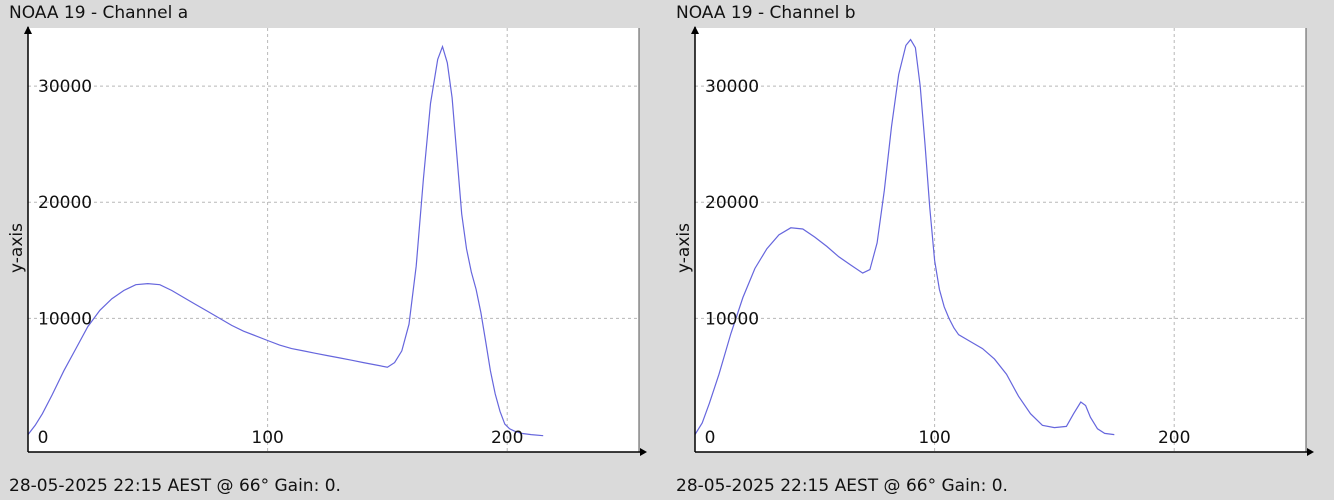 The image size is (1334, 500). What do you see at coordinates (175, 486) in the screenshot?
I see `channel-a-footer: 28-05-2025 22:15 AEST @ 66° Gain: 0.` at bounding box center [175, 486].